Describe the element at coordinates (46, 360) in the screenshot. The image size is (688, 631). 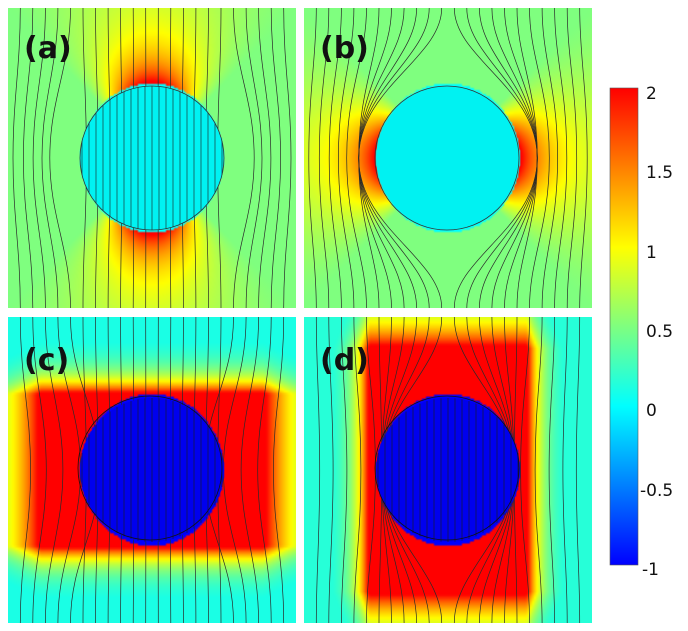
I see `panel-c-label: (c)` at that location.